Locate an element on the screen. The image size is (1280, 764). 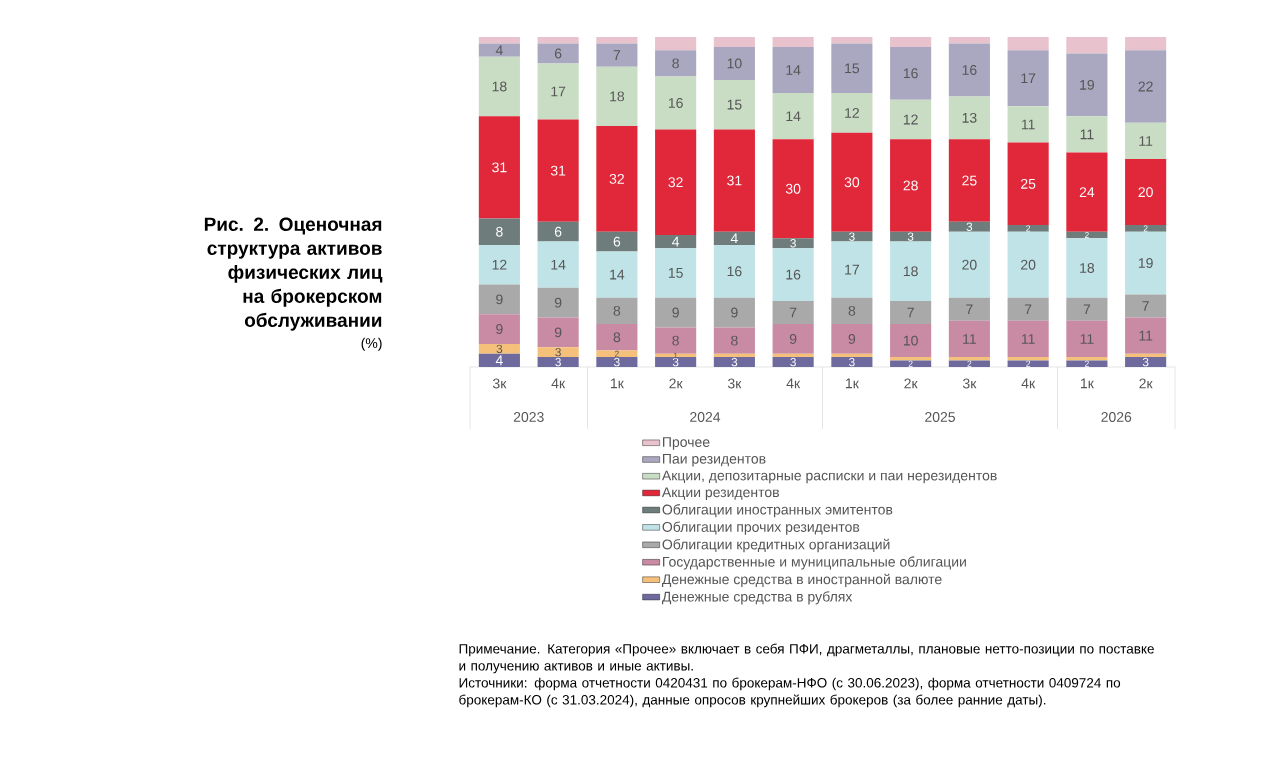
text: Примечание. Категория «Прочее» включает в себя ПФИ, драгметаллы, плановые нетто-позиции по поставке и получению активов и иные активы. is located at coordinates (806, 658).